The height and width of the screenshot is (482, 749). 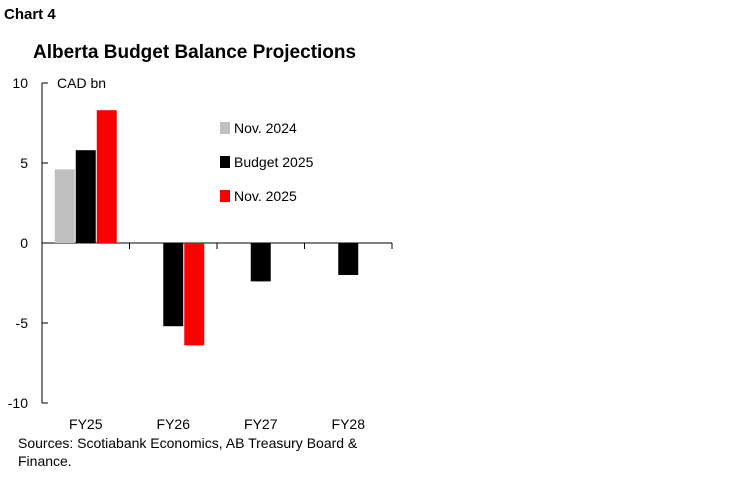 What do you see at coordinates (348, 259) in the screenshot?
I see `bar-fy28-budget-2025` at bounding box center [348, 259].